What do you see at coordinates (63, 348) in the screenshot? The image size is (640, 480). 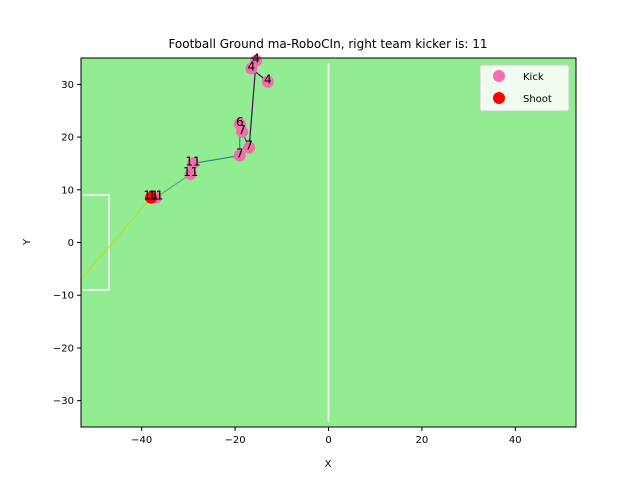 I see `y-tick-label-1: −20` at bounding box center [63, 348].